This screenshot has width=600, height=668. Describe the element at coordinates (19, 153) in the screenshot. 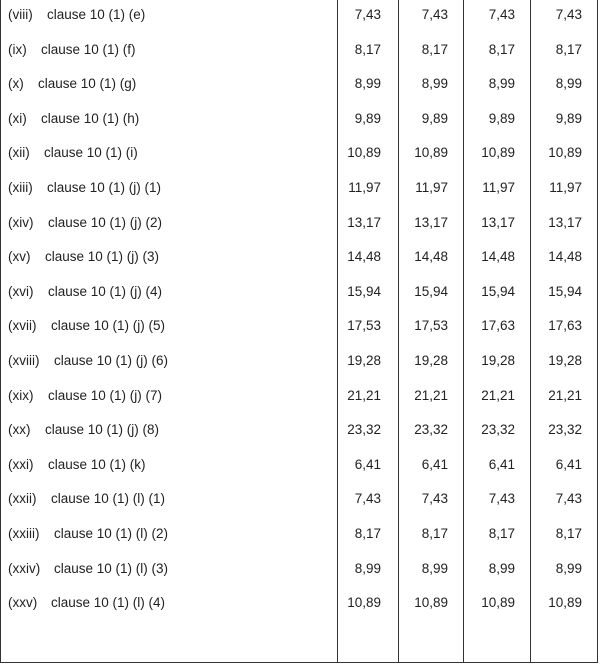

I see `row-number: (xii)` at that location.